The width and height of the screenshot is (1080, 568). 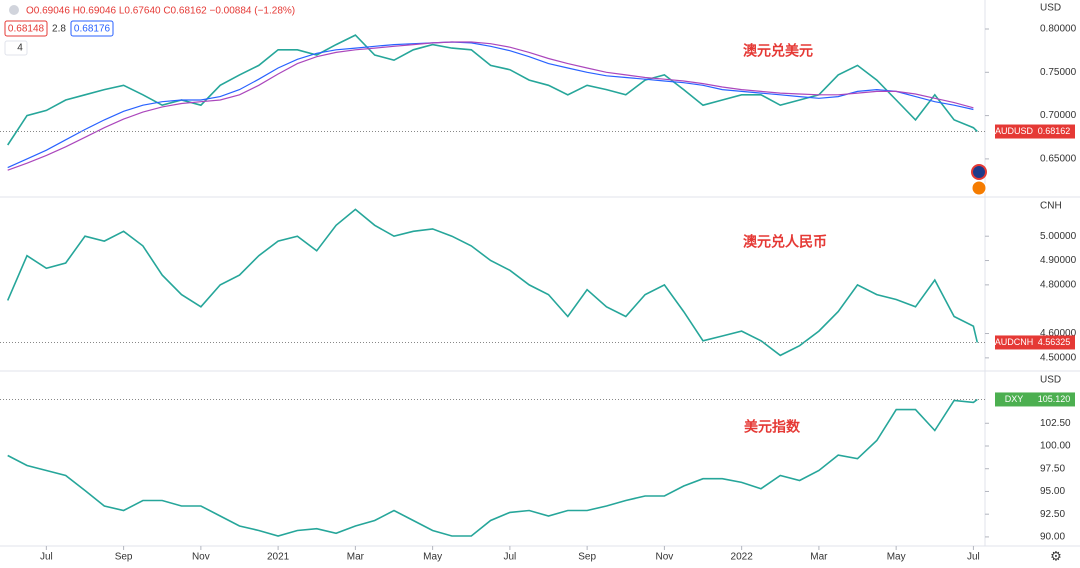 What do you see at coordinates (1058, 159) in the screenshot?
I see `y-tick-label: 0.65000` at bounding box center [1058, 159].